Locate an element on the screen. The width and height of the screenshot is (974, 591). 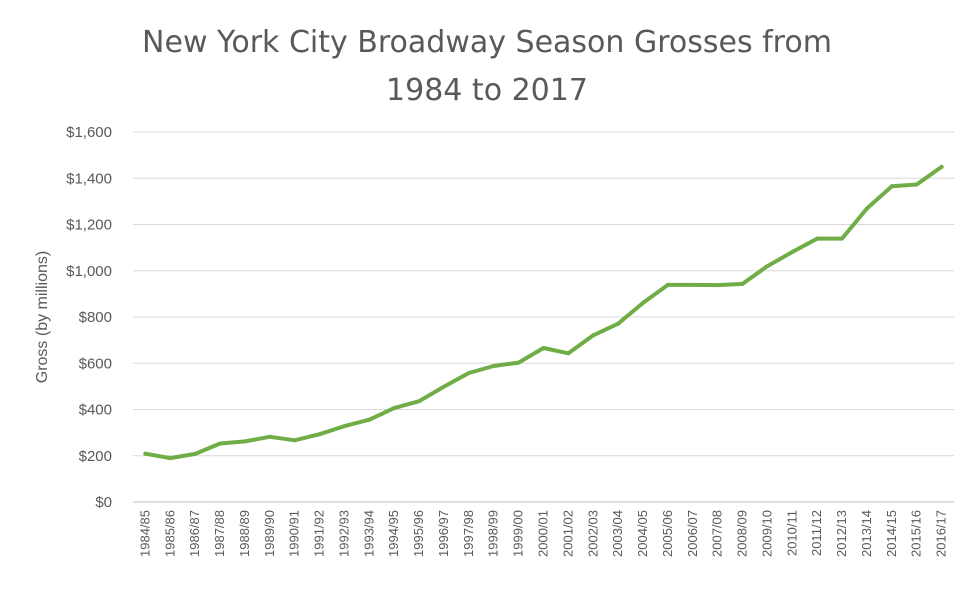
x-tick-label: 1992/93 is located at coordinates (344, 533).